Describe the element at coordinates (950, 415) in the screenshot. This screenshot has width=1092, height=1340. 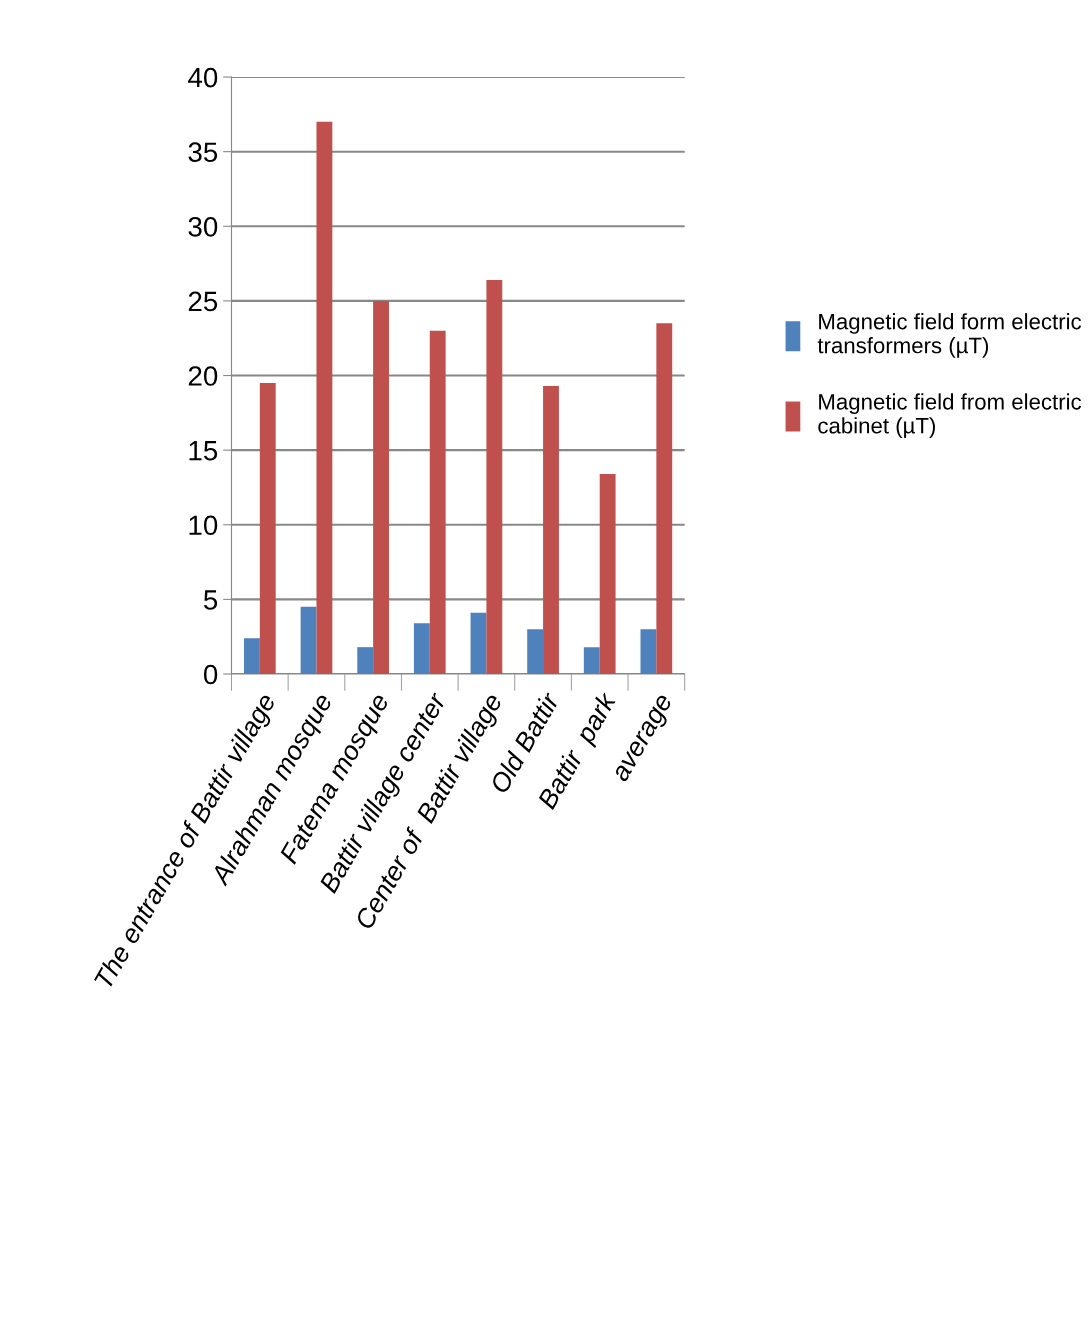
I see `legend-label: Magnetic field from electric cabinet (µT)` at that location.